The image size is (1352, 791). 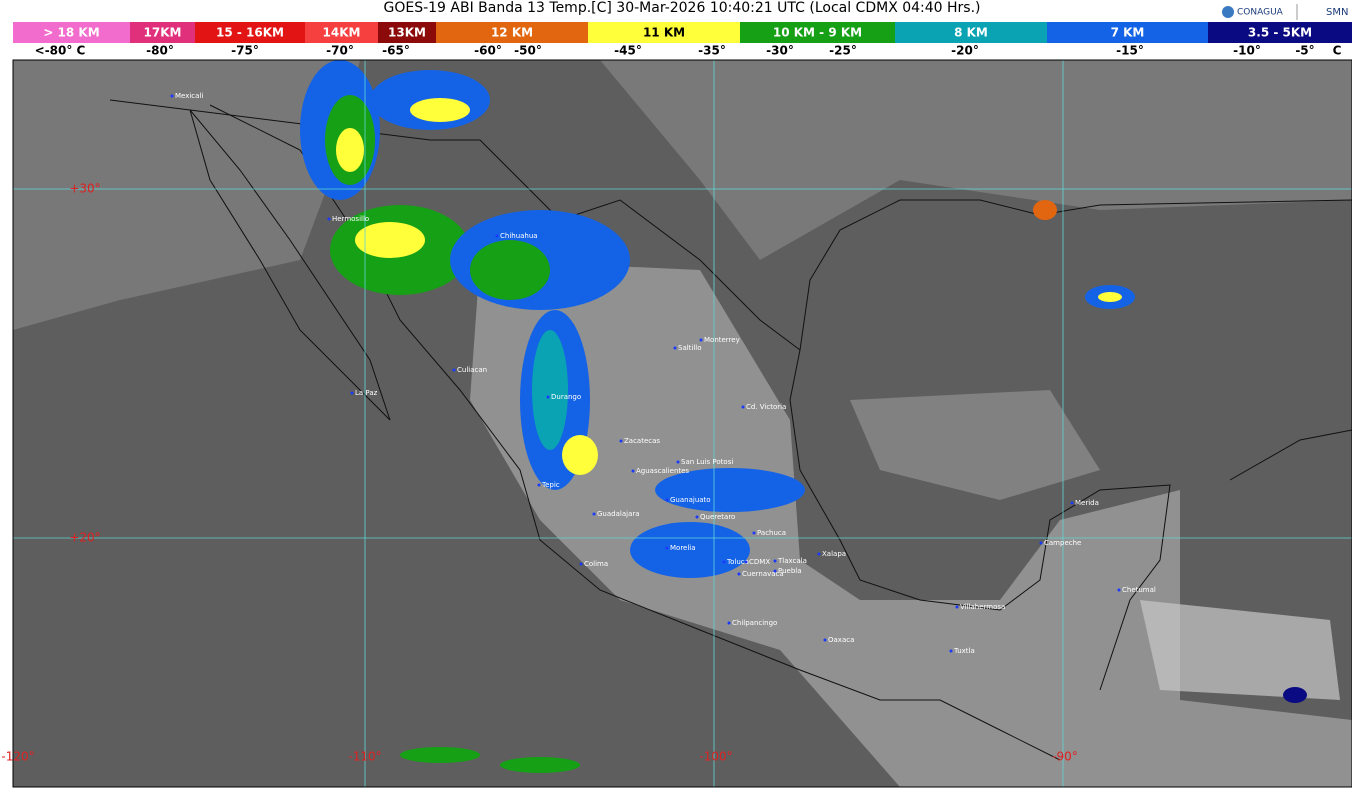 What do you see at coordinates (1087, 503) in the screenshot?
I see `city-label: Merida` at bounding box center [1087, 503].